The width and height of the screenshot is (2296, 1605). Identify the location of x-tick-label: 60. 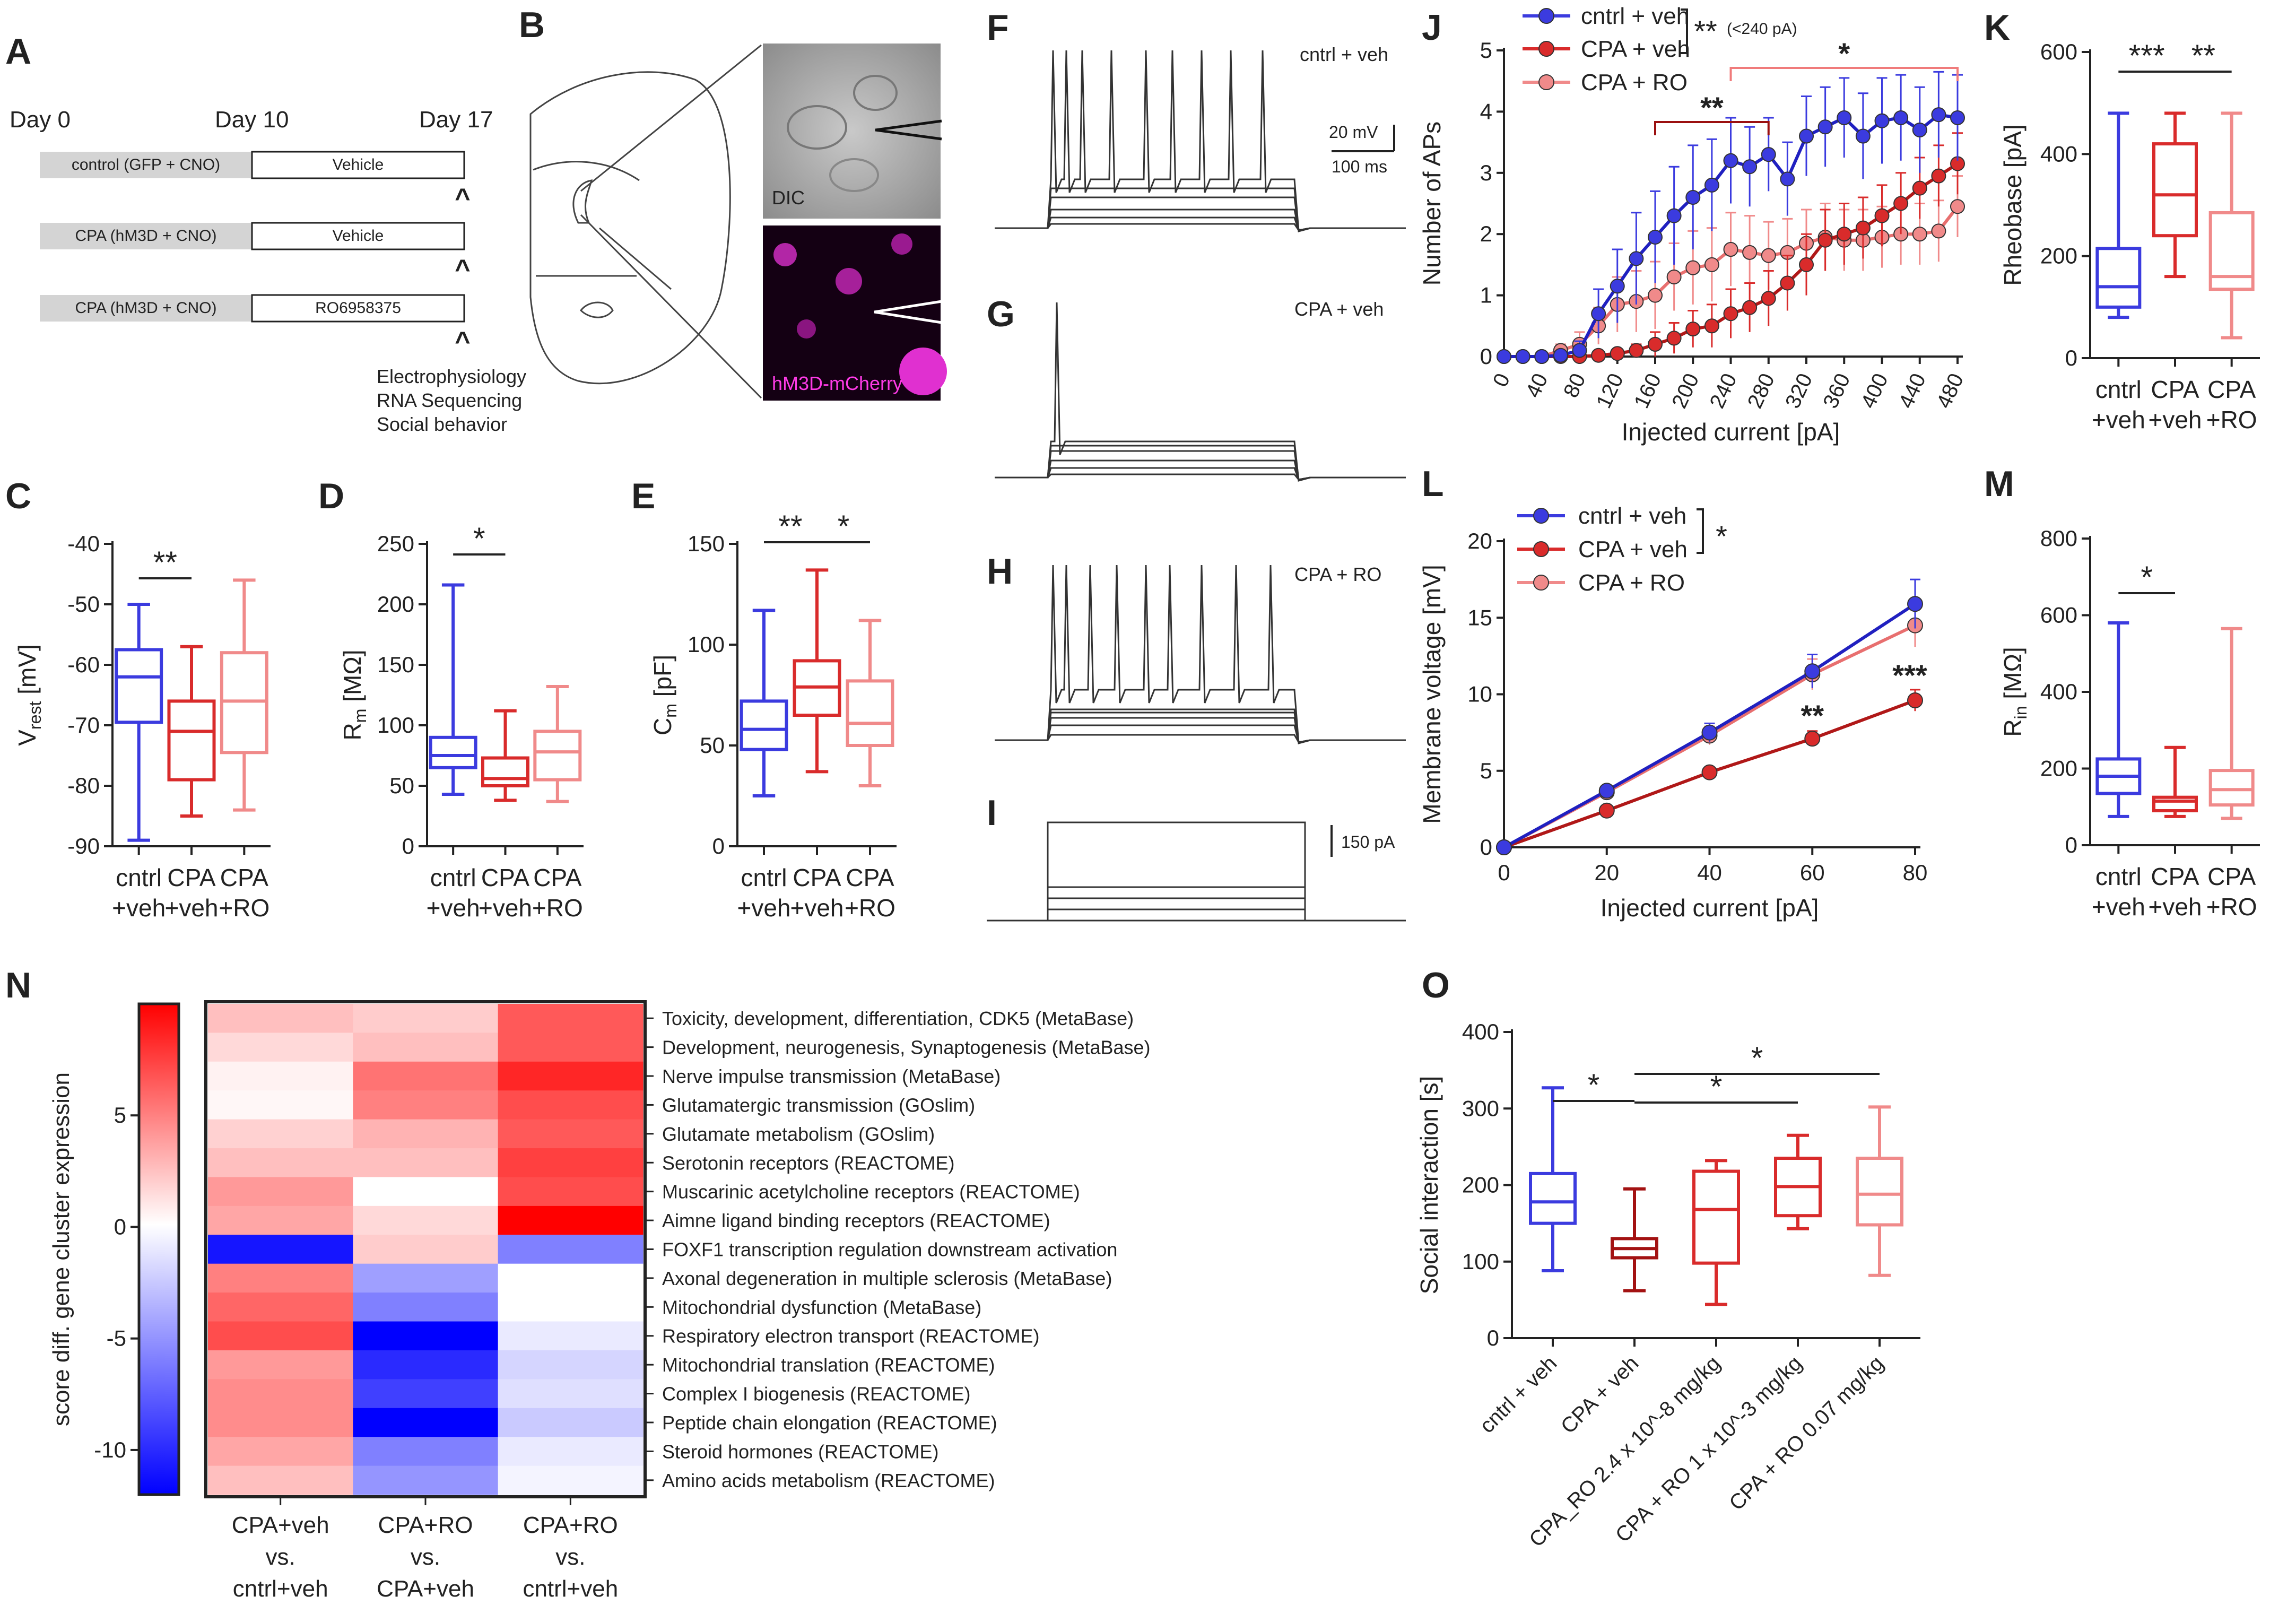
(1813, 872).